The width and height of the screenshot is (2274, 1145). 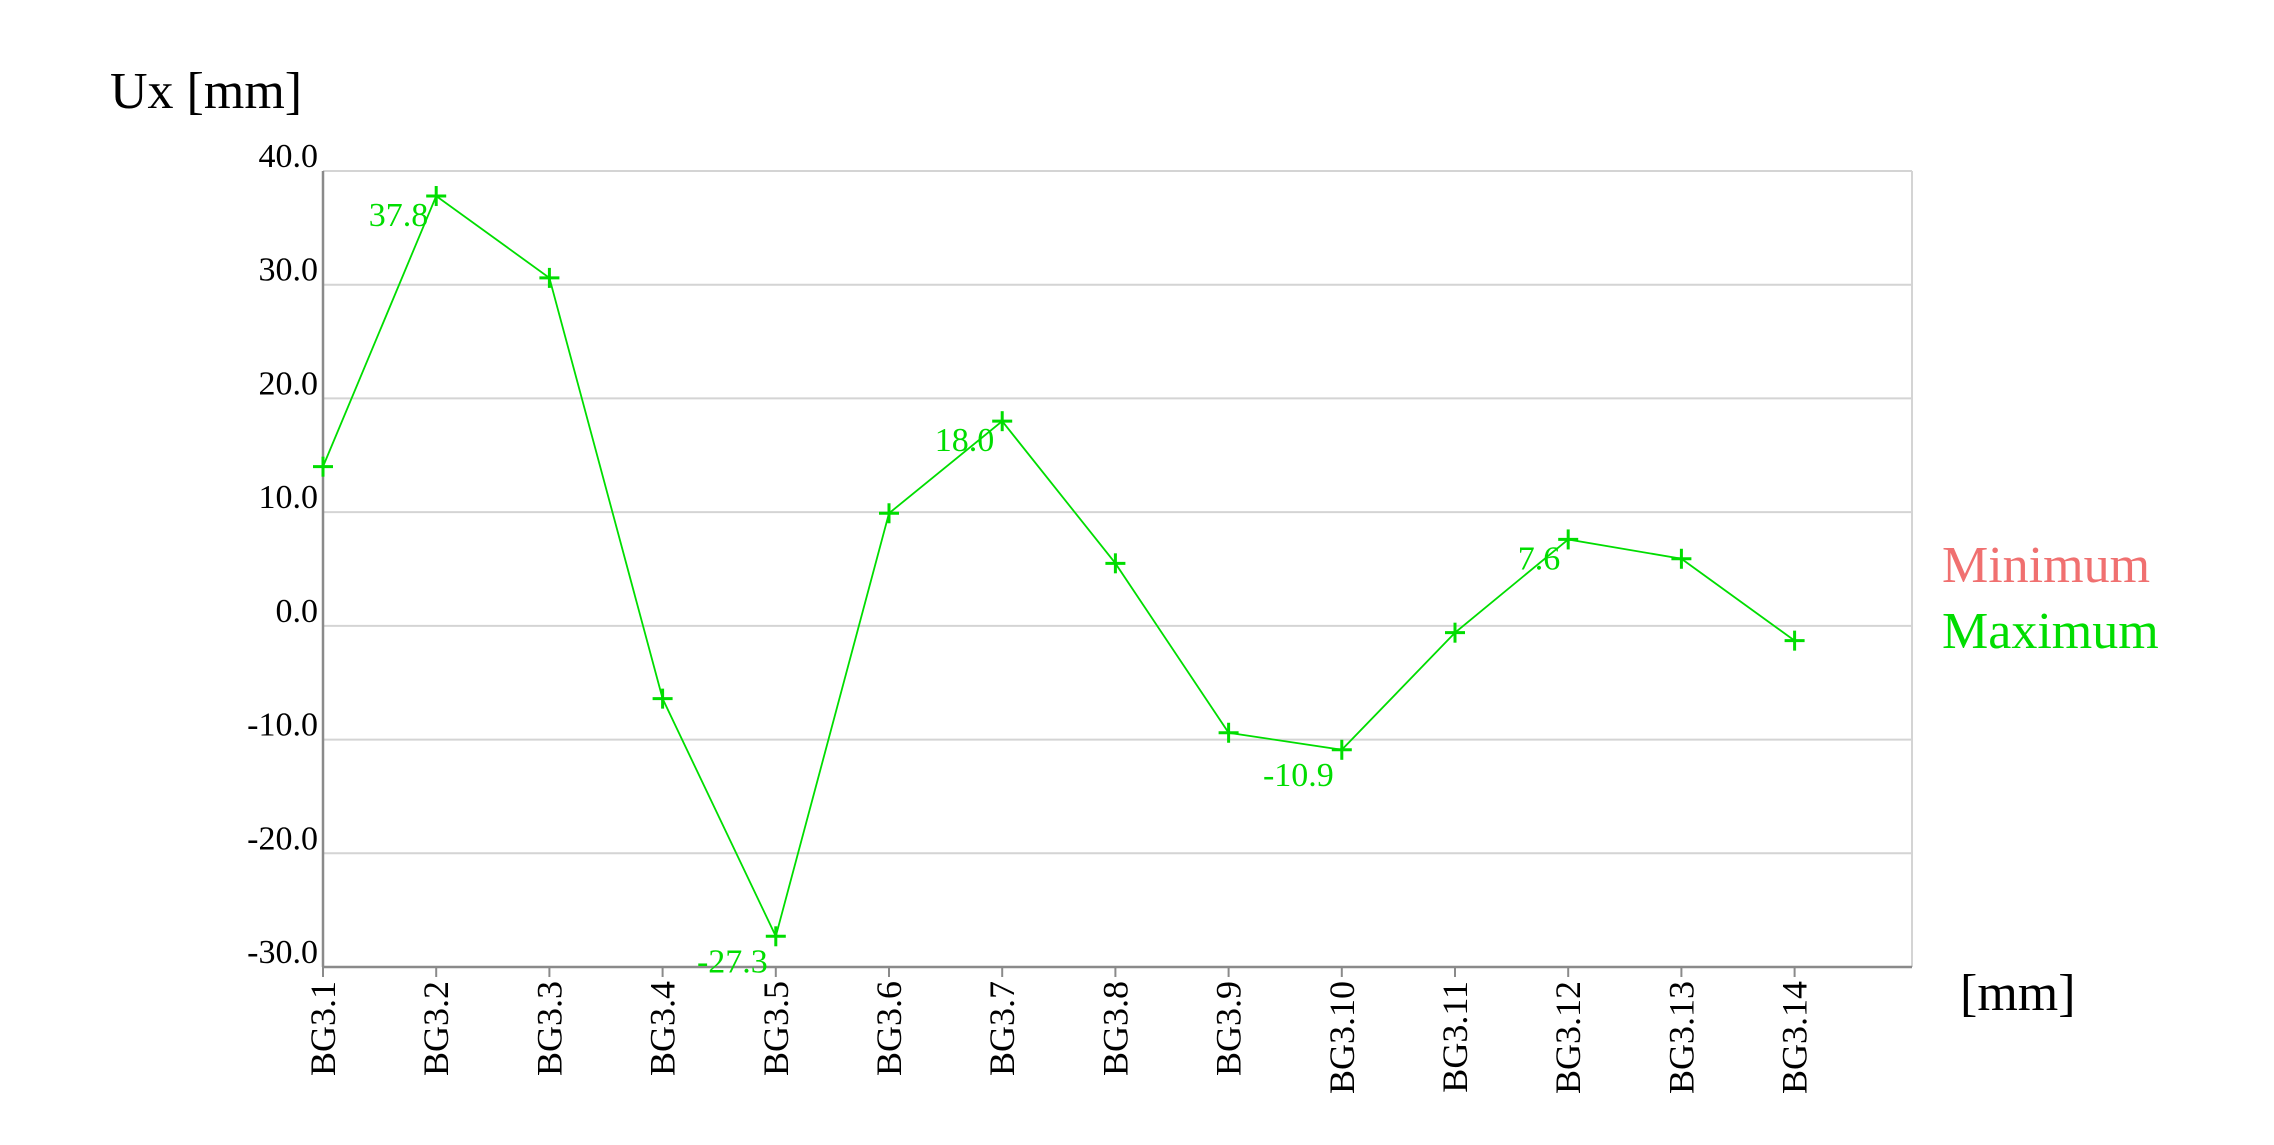 I want to click on x-tick-label: BG3.2, so click(x=436, y=1028).